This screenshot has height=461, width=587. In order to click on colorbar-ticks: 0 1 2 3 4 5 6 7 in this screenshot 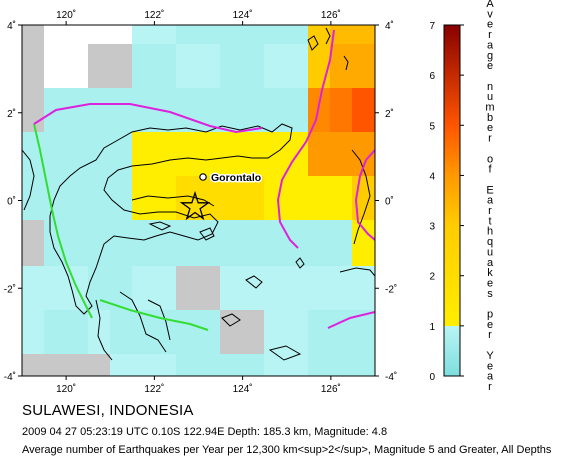, I will do `click(446, 202)`.